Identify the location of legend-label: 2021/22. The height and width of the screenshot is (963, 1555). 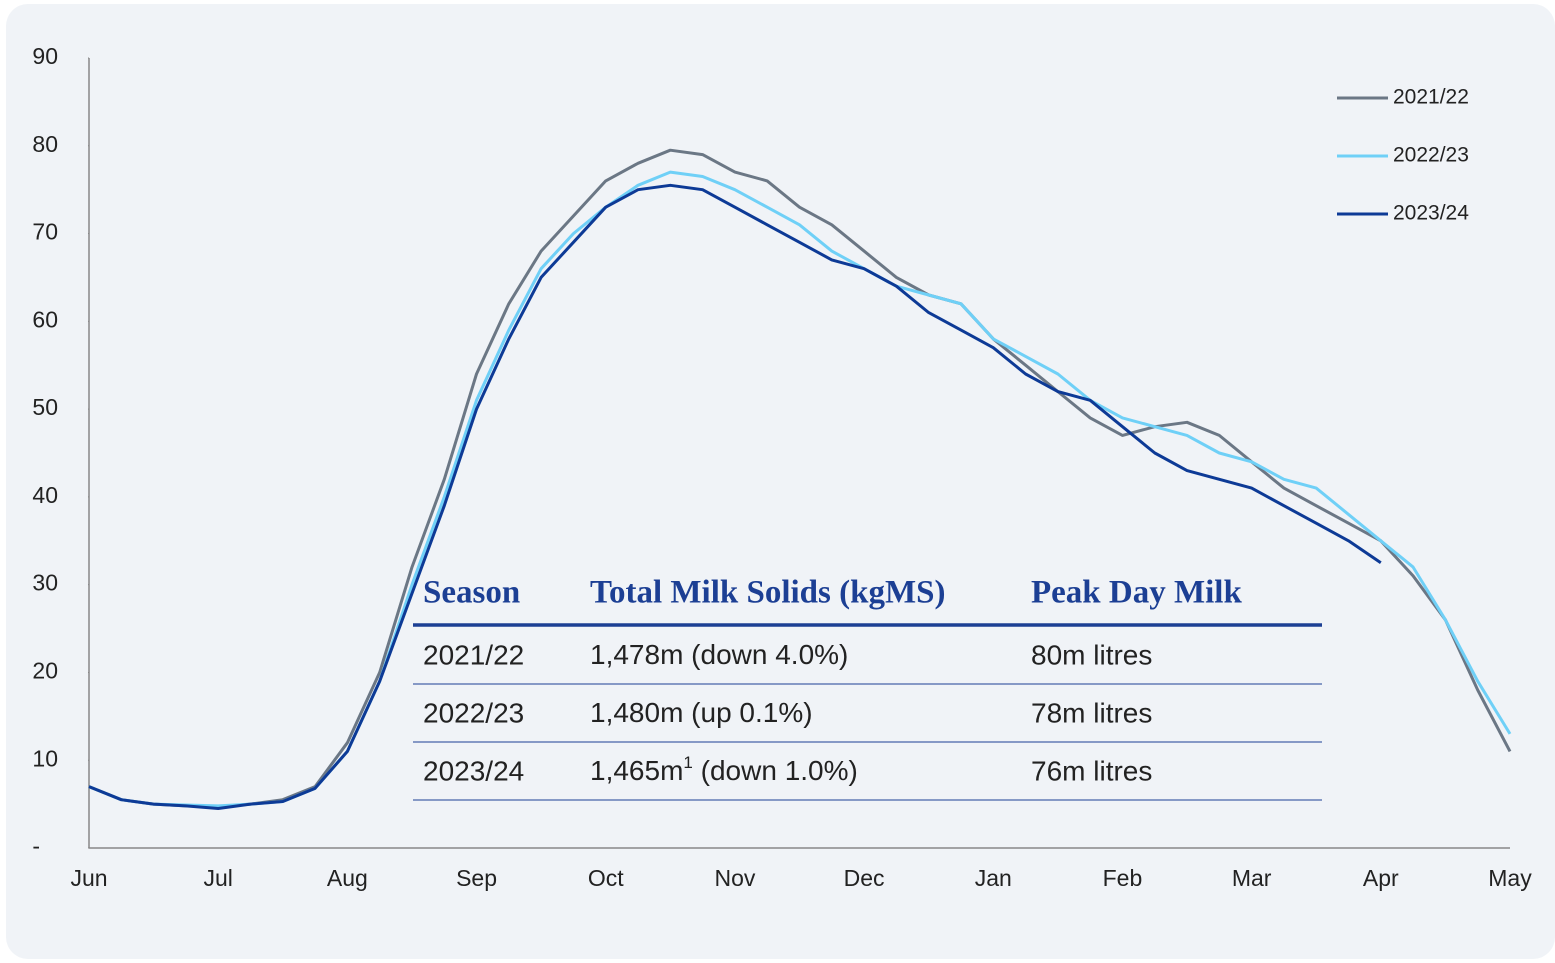
(1431, 97).